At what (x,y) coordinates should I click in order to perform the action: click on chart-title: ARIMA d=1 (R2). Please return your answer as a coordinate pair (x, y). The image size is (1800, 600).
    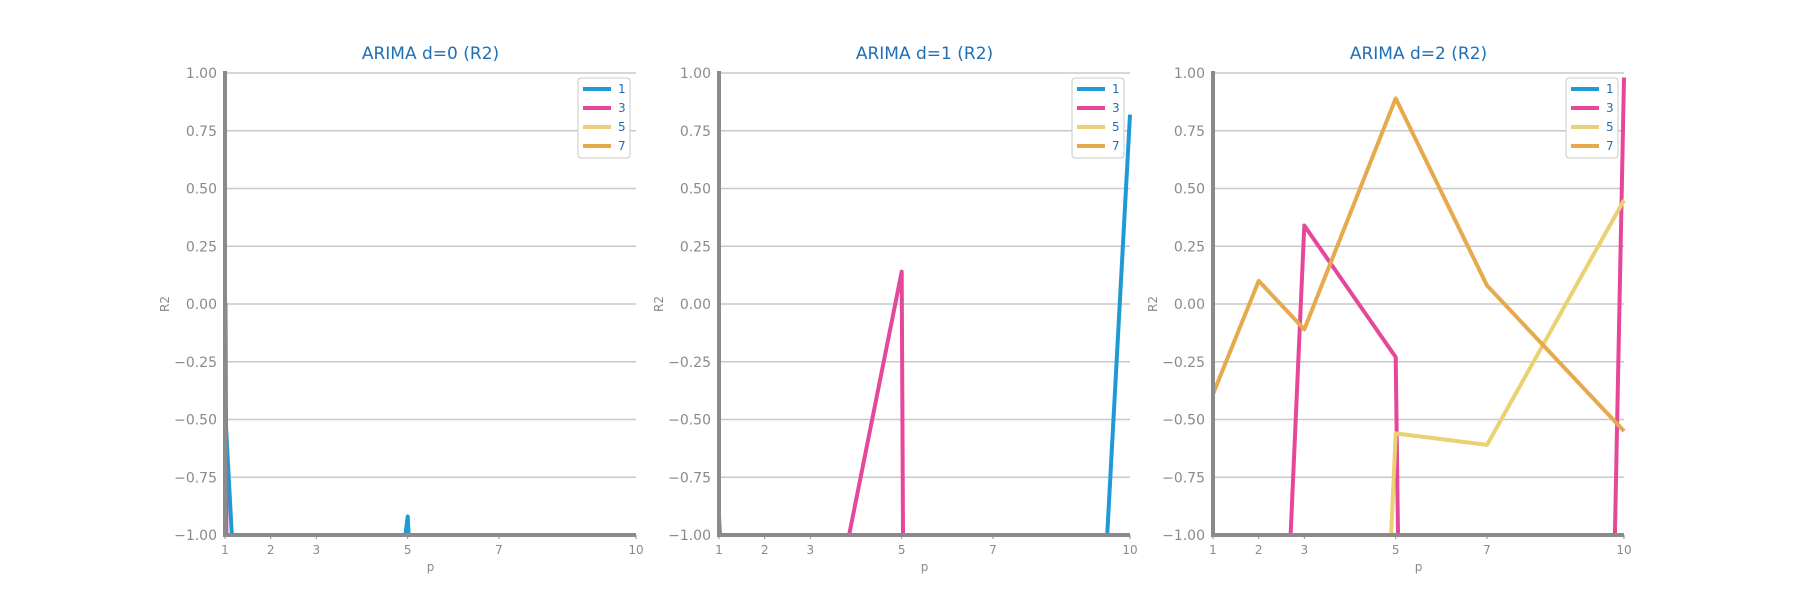
    Looking at the image, I should click on (924, 54).